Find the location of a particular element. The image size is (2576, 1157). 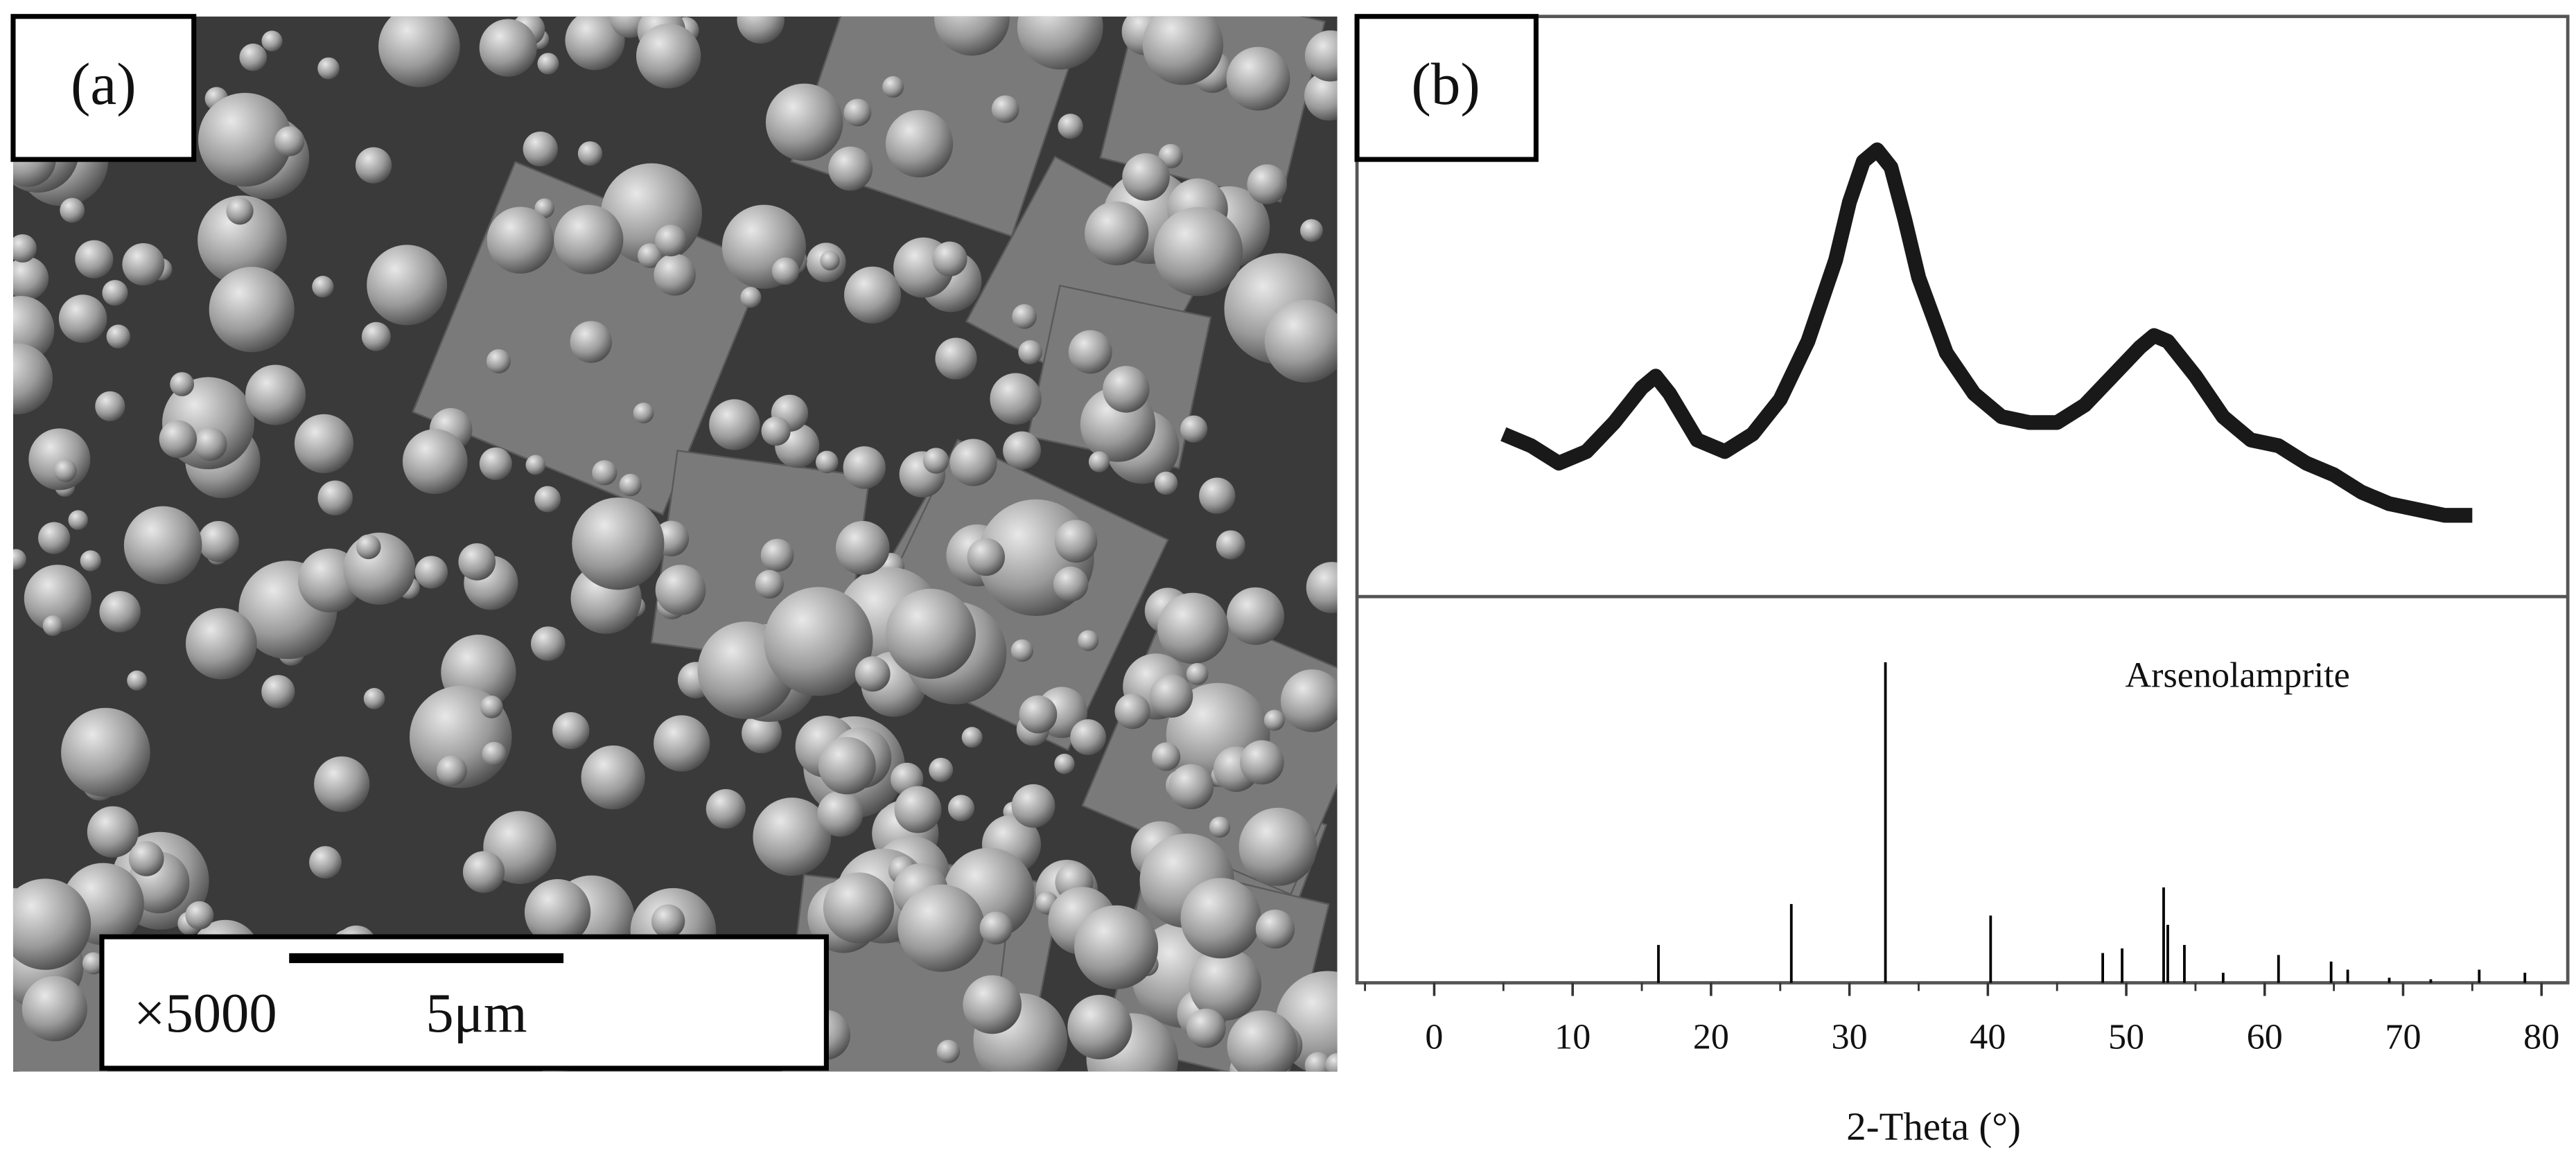

scale-text: 5μm is located at coordinates (476, 1013).